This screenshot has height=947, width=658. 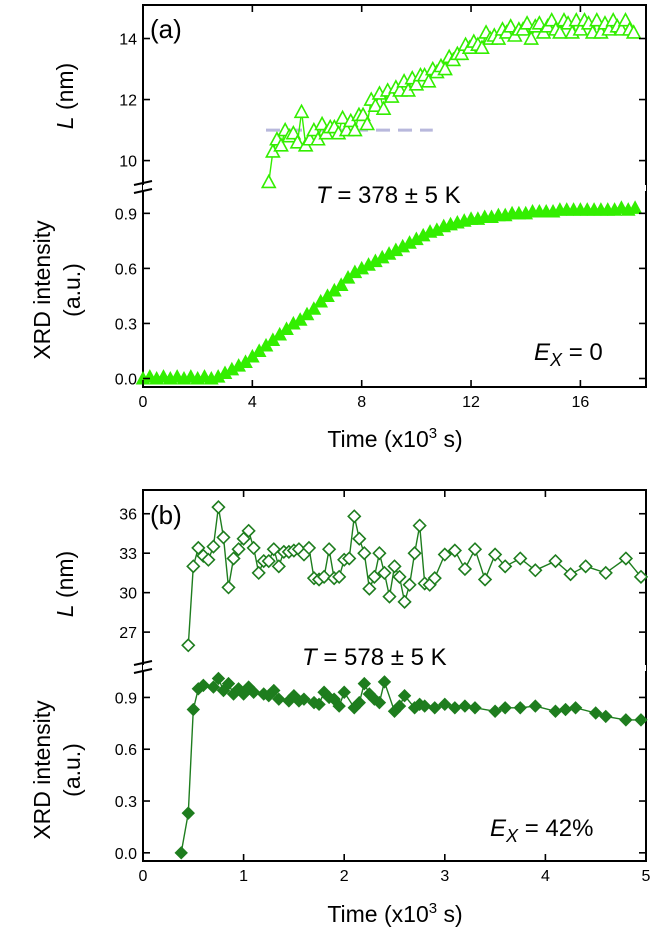 I want to click on panel-a-axis-break, so click(x=143, y=187).